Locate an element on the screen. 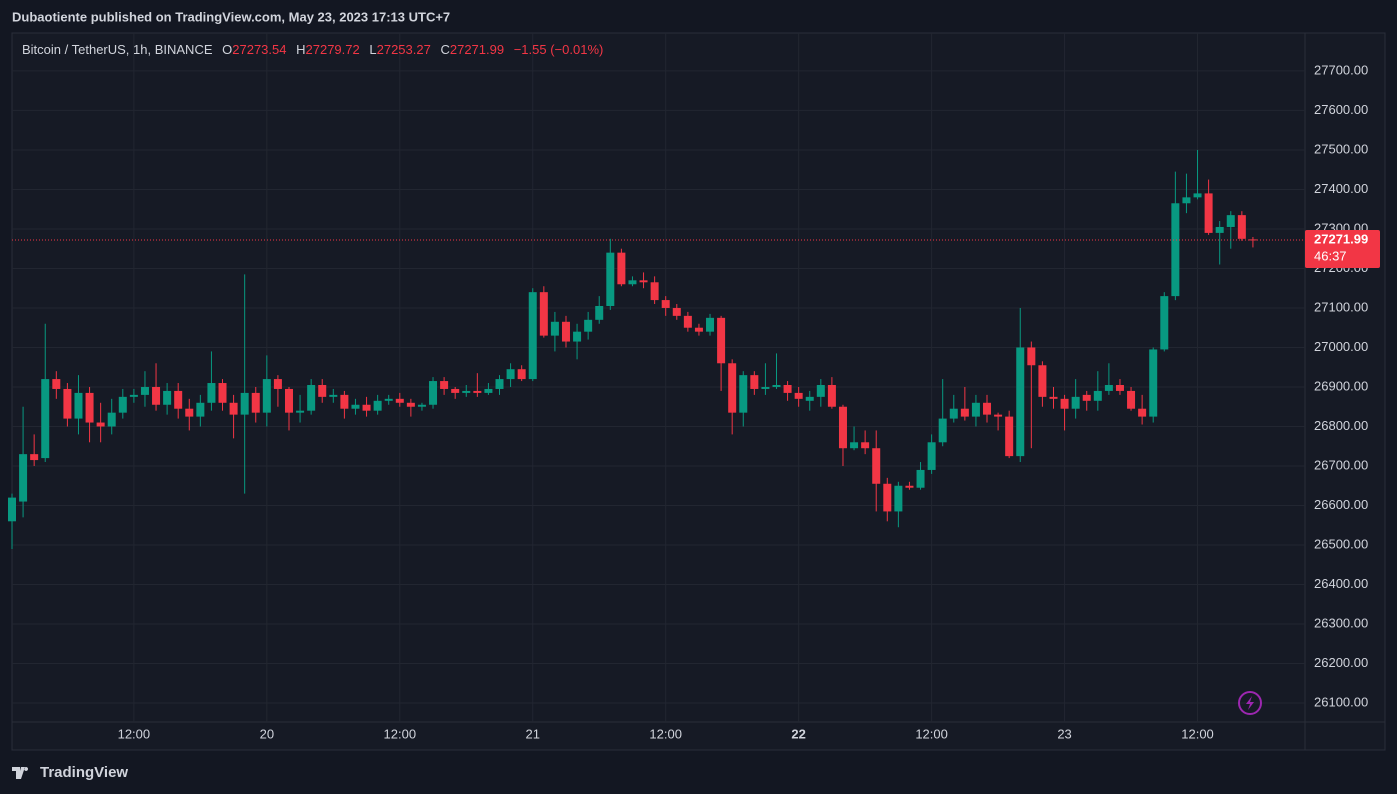 The height and width of the screenshot is (794, 1397). x-tick-label: 23 is located at coordinates (1064, 733).